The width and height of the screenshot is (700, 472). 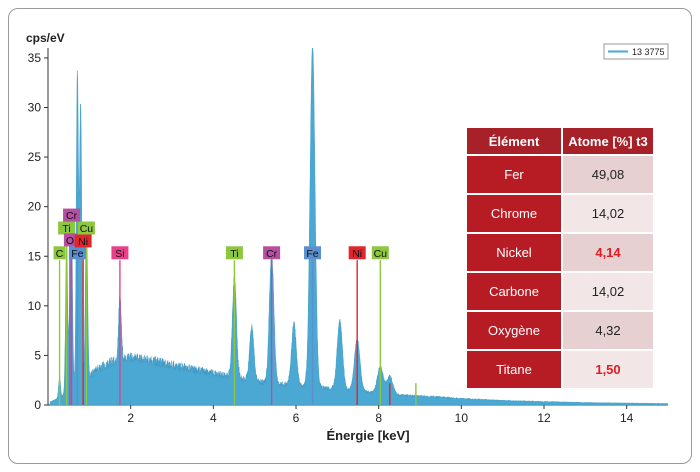 I want to click on table-row: Fer 49,08, so click(x=560, y=175).